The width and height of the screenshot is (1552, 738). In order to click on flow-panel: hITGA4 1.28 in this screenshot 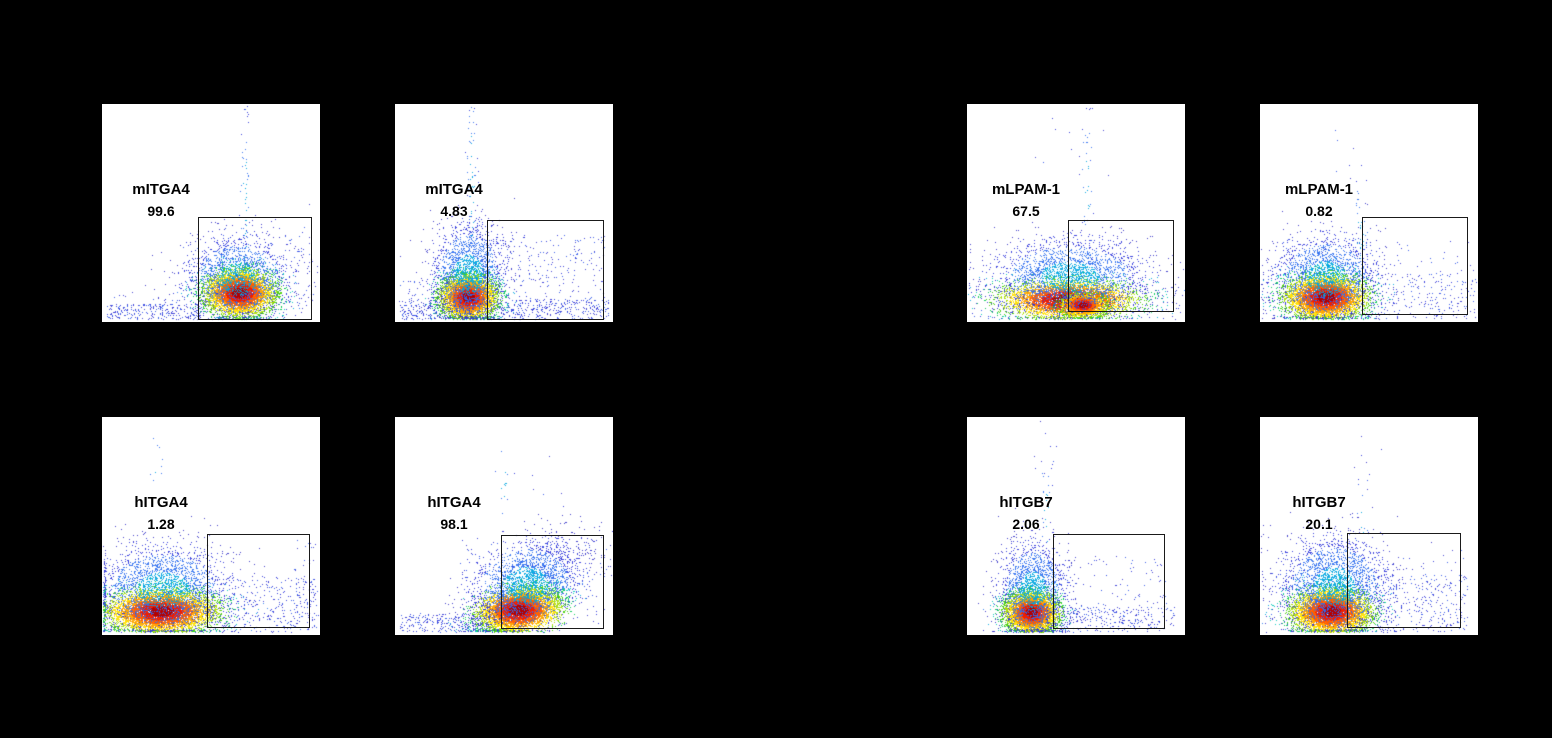, I will do `click(211, 526)`.